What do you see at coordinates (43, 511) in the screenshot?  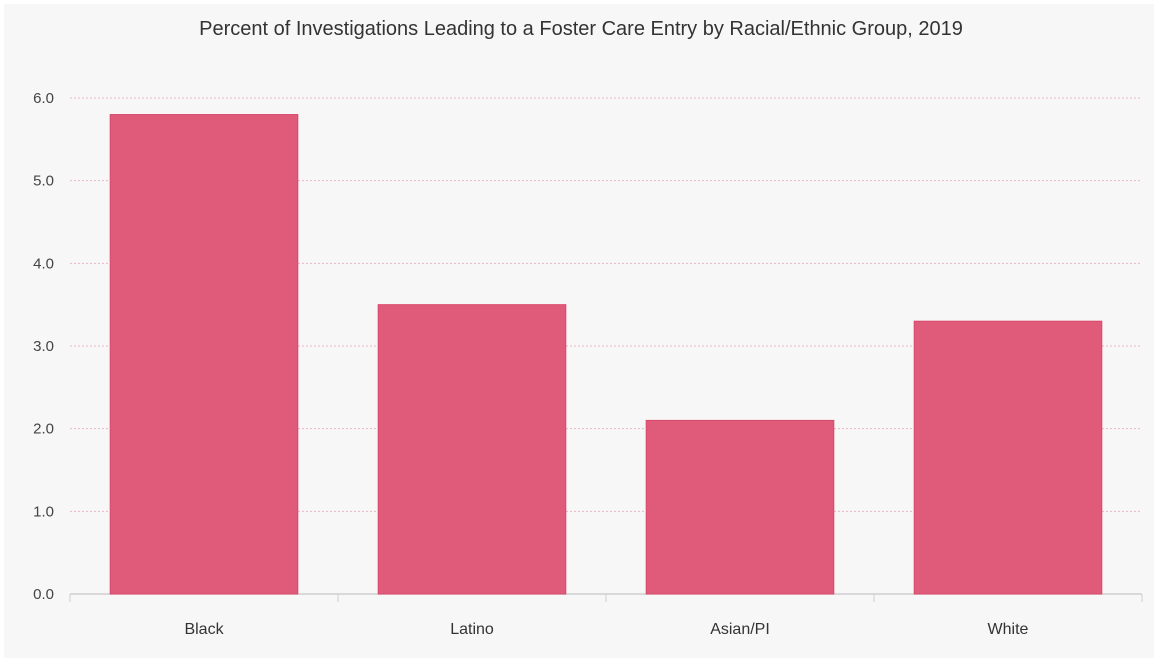 I see `y-tick-label: 1.0` at bounding box center [43, 511].